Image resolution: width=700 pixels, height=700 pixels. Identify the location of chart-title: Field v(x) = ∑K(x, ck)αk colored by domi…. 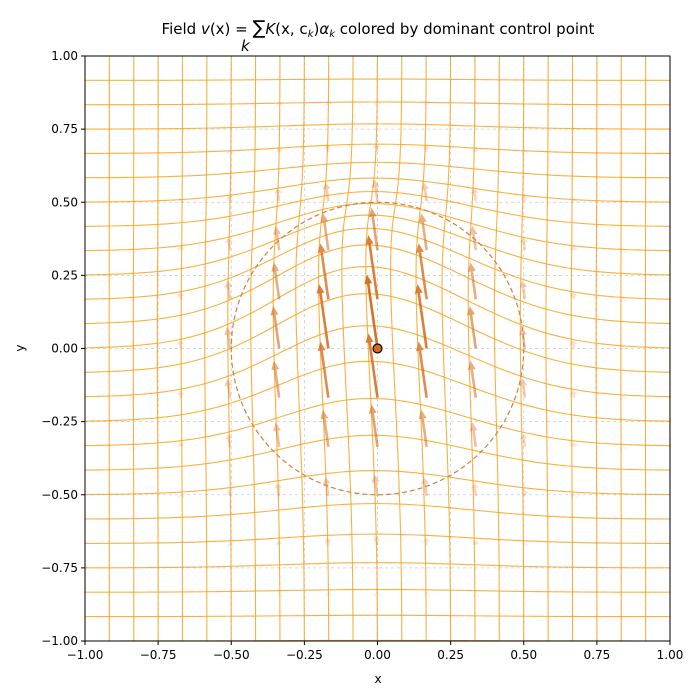
(378, 28).